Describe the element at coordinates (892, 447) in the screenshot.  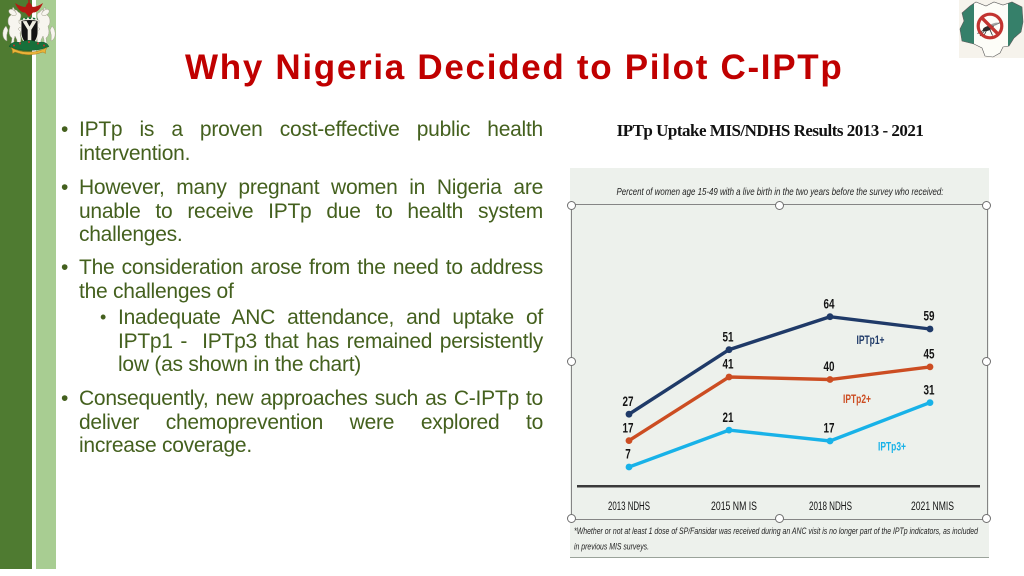
I see `svg-text: IPTp3+` at that location.